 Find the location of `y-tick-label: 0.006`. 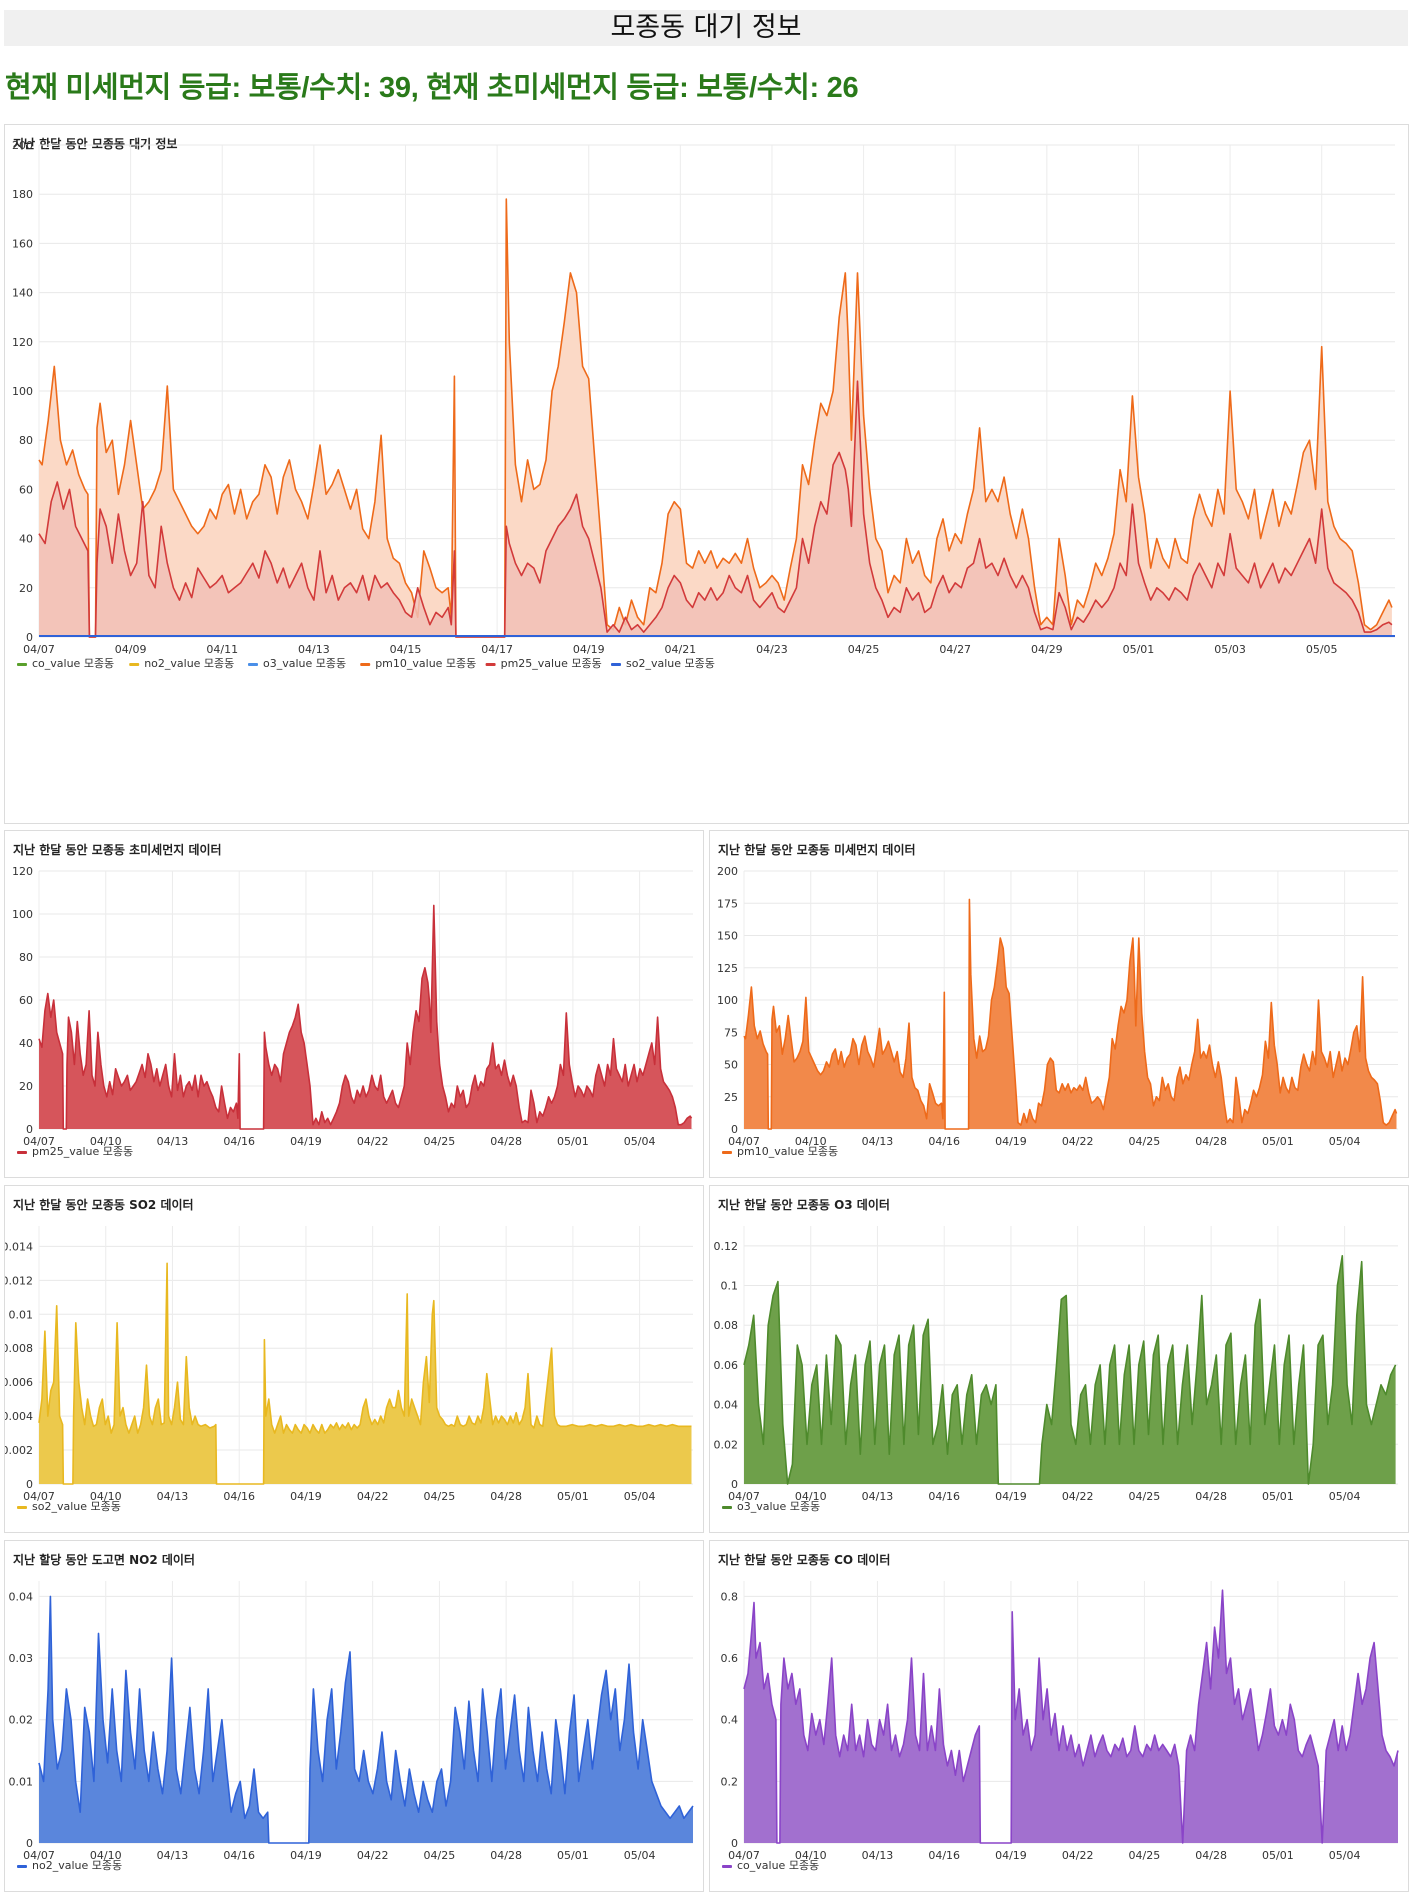

y-tick-label: 0.006 is located at coordinates (19, 1382).